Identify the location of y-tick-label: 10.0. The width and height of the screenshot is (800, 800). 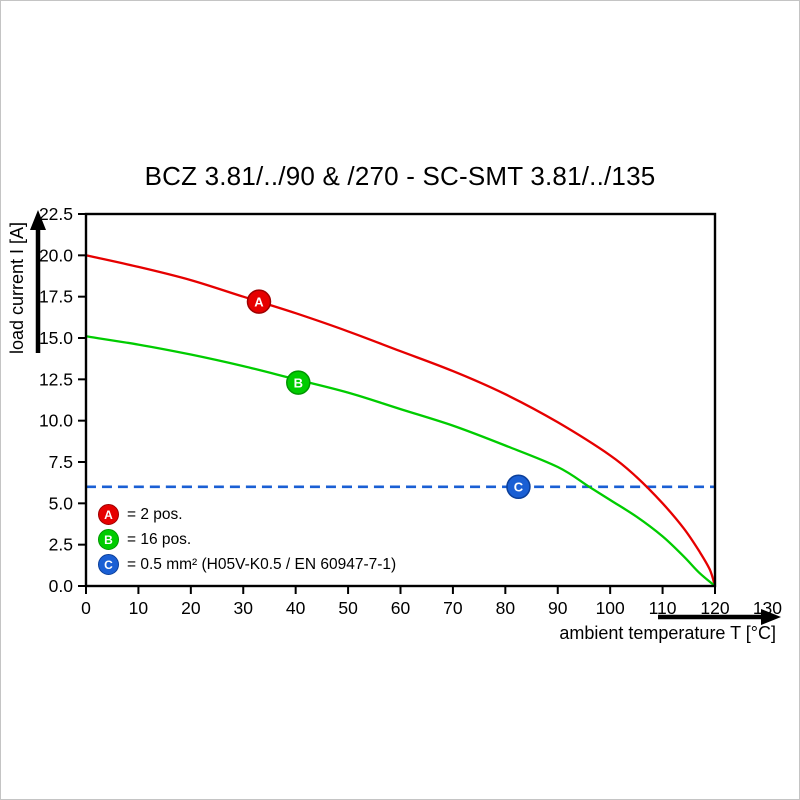
(56, 421).